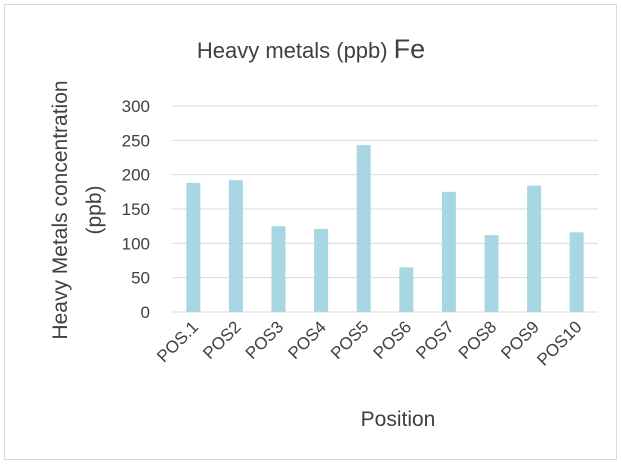 The width and height of the screenshot is (622, 466). What do you see at coordinates (398, 419) in the screenshot?
I see `x-axis-title: Position` at bounding box center [398, 419].